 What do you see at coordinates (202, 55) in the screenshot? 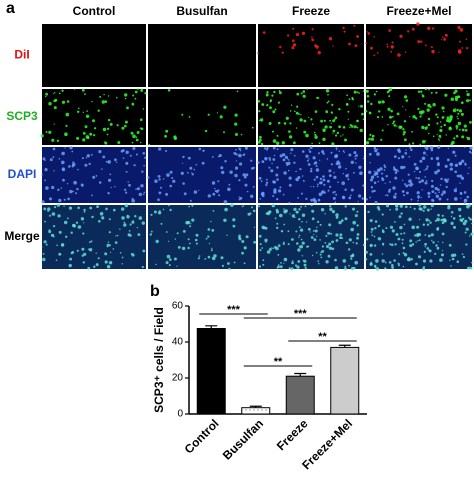
I see `micrograph` at bounding box center [202, 55].